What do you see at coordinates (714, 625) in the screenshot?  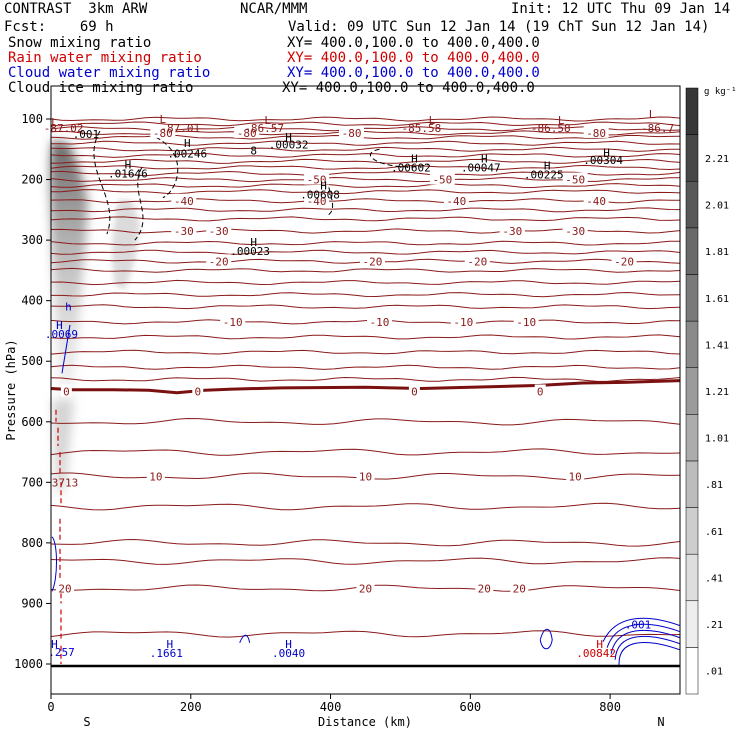 I see `colorbar-label: .21` at bounding box center [714, 625].